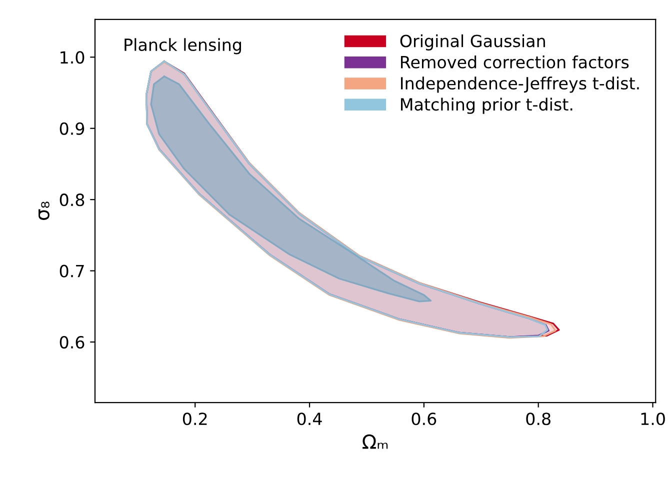  Describe the element at coordinates (472, 42) in the screenshot. I see `legend-label: Original Gaussian` at that location.